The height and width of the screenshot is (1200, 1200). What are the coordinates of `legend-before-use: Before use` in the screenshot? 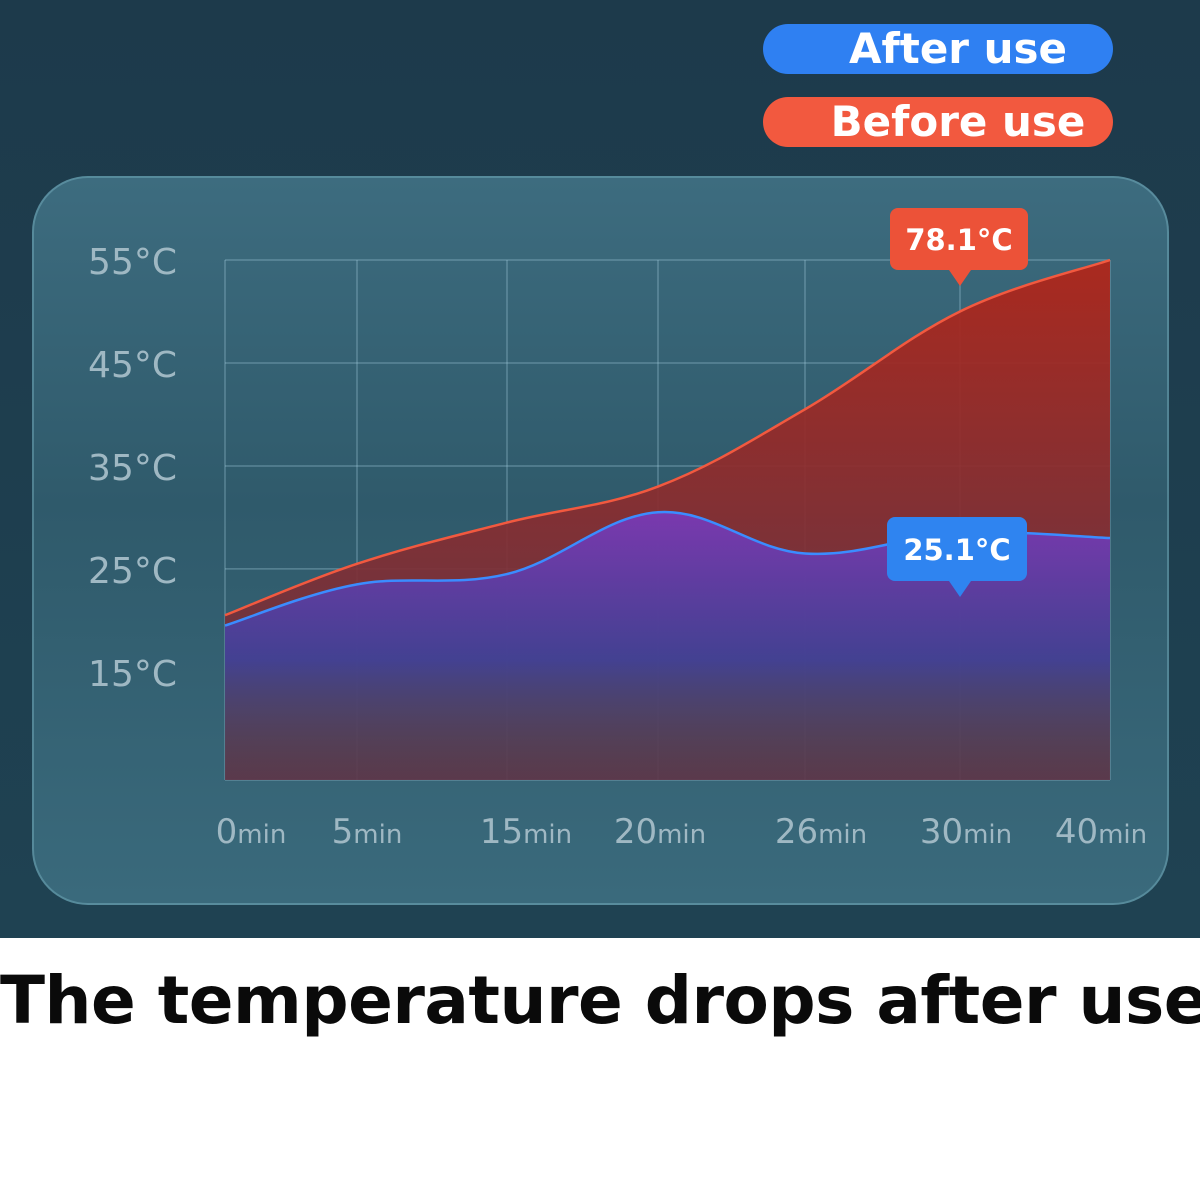 It's located at (938, 122).